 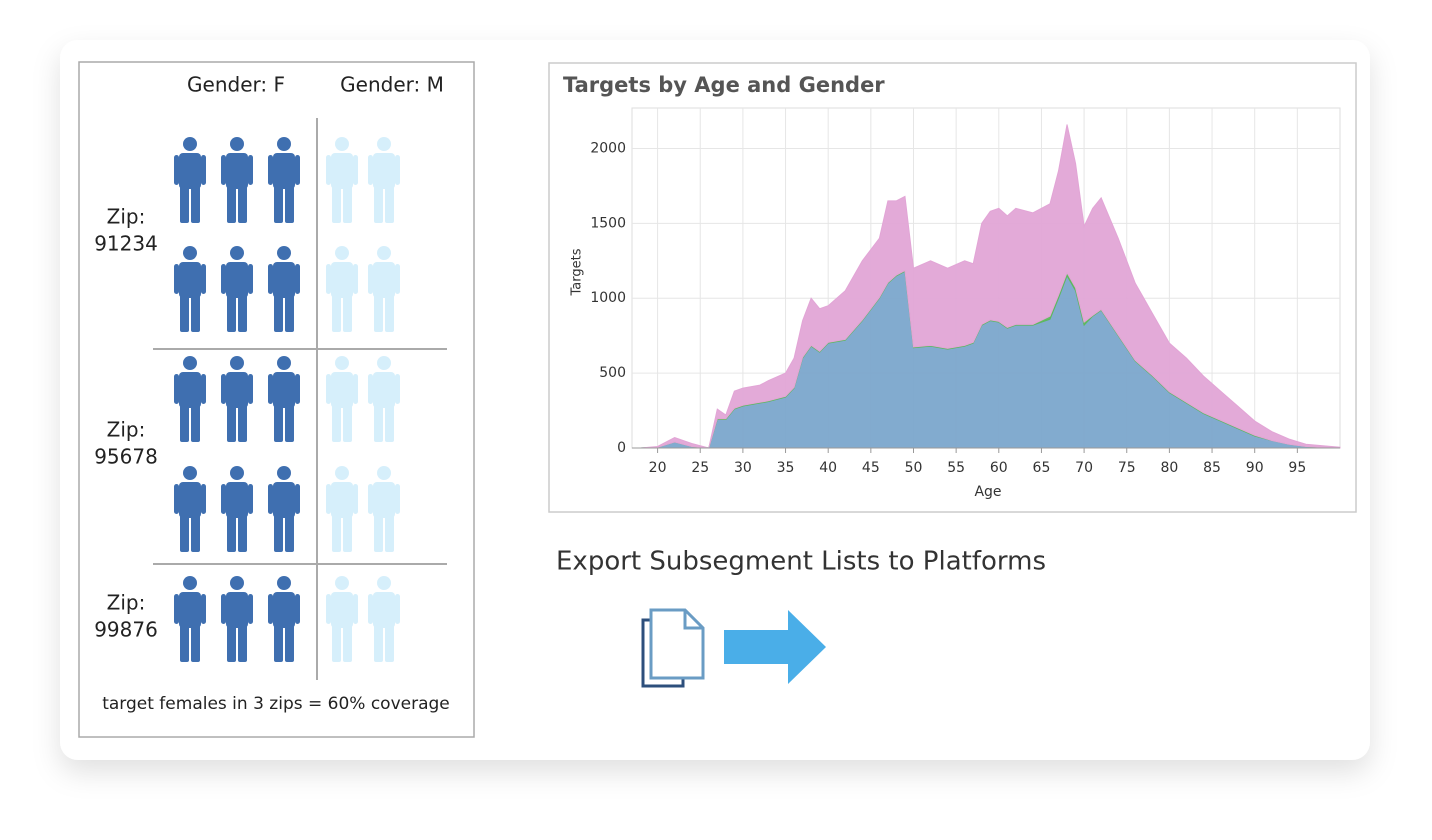 What do you see at coordinates (577, 272) in the screenshot?
I see `y-axis-label: Targets` at bounding box center [577, 272].